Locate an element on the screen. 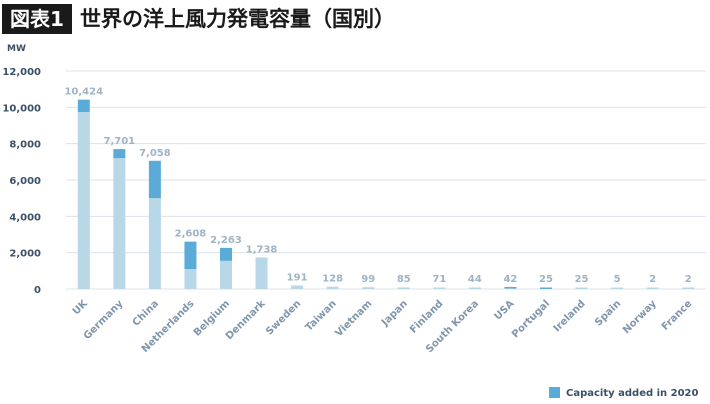 Image resolution: width=710 pixels, height=404 pixels. x-tick-label: Japan is located at coordinates (394, 313).